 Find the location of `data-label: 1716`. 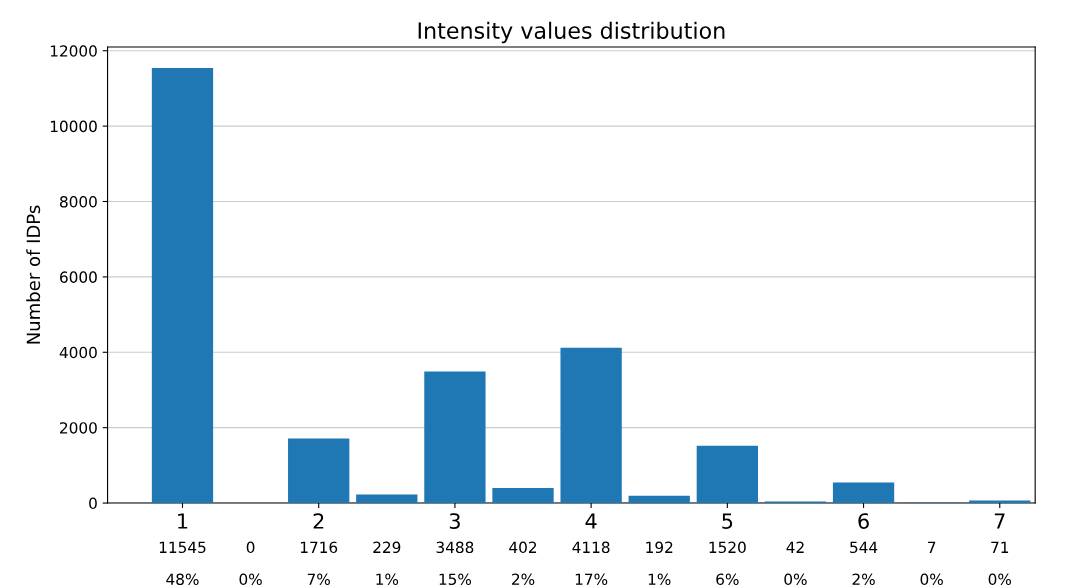

data-label: 1716 is located at coordinates (319, 547).